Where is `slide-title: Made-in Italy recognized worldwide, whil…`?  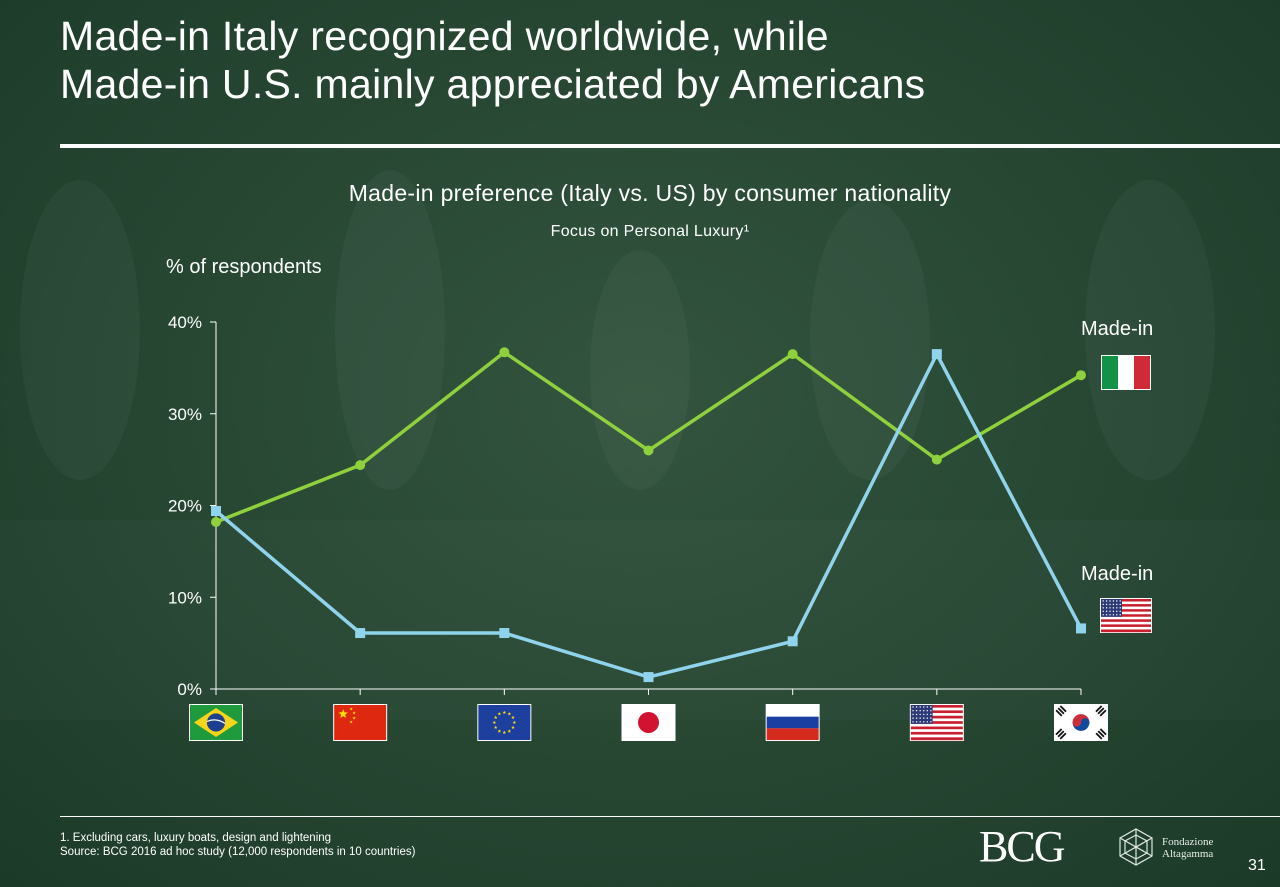 slide-title: Made-in Italy recognized worldwide, whil… is located at coordinates (640, 60).